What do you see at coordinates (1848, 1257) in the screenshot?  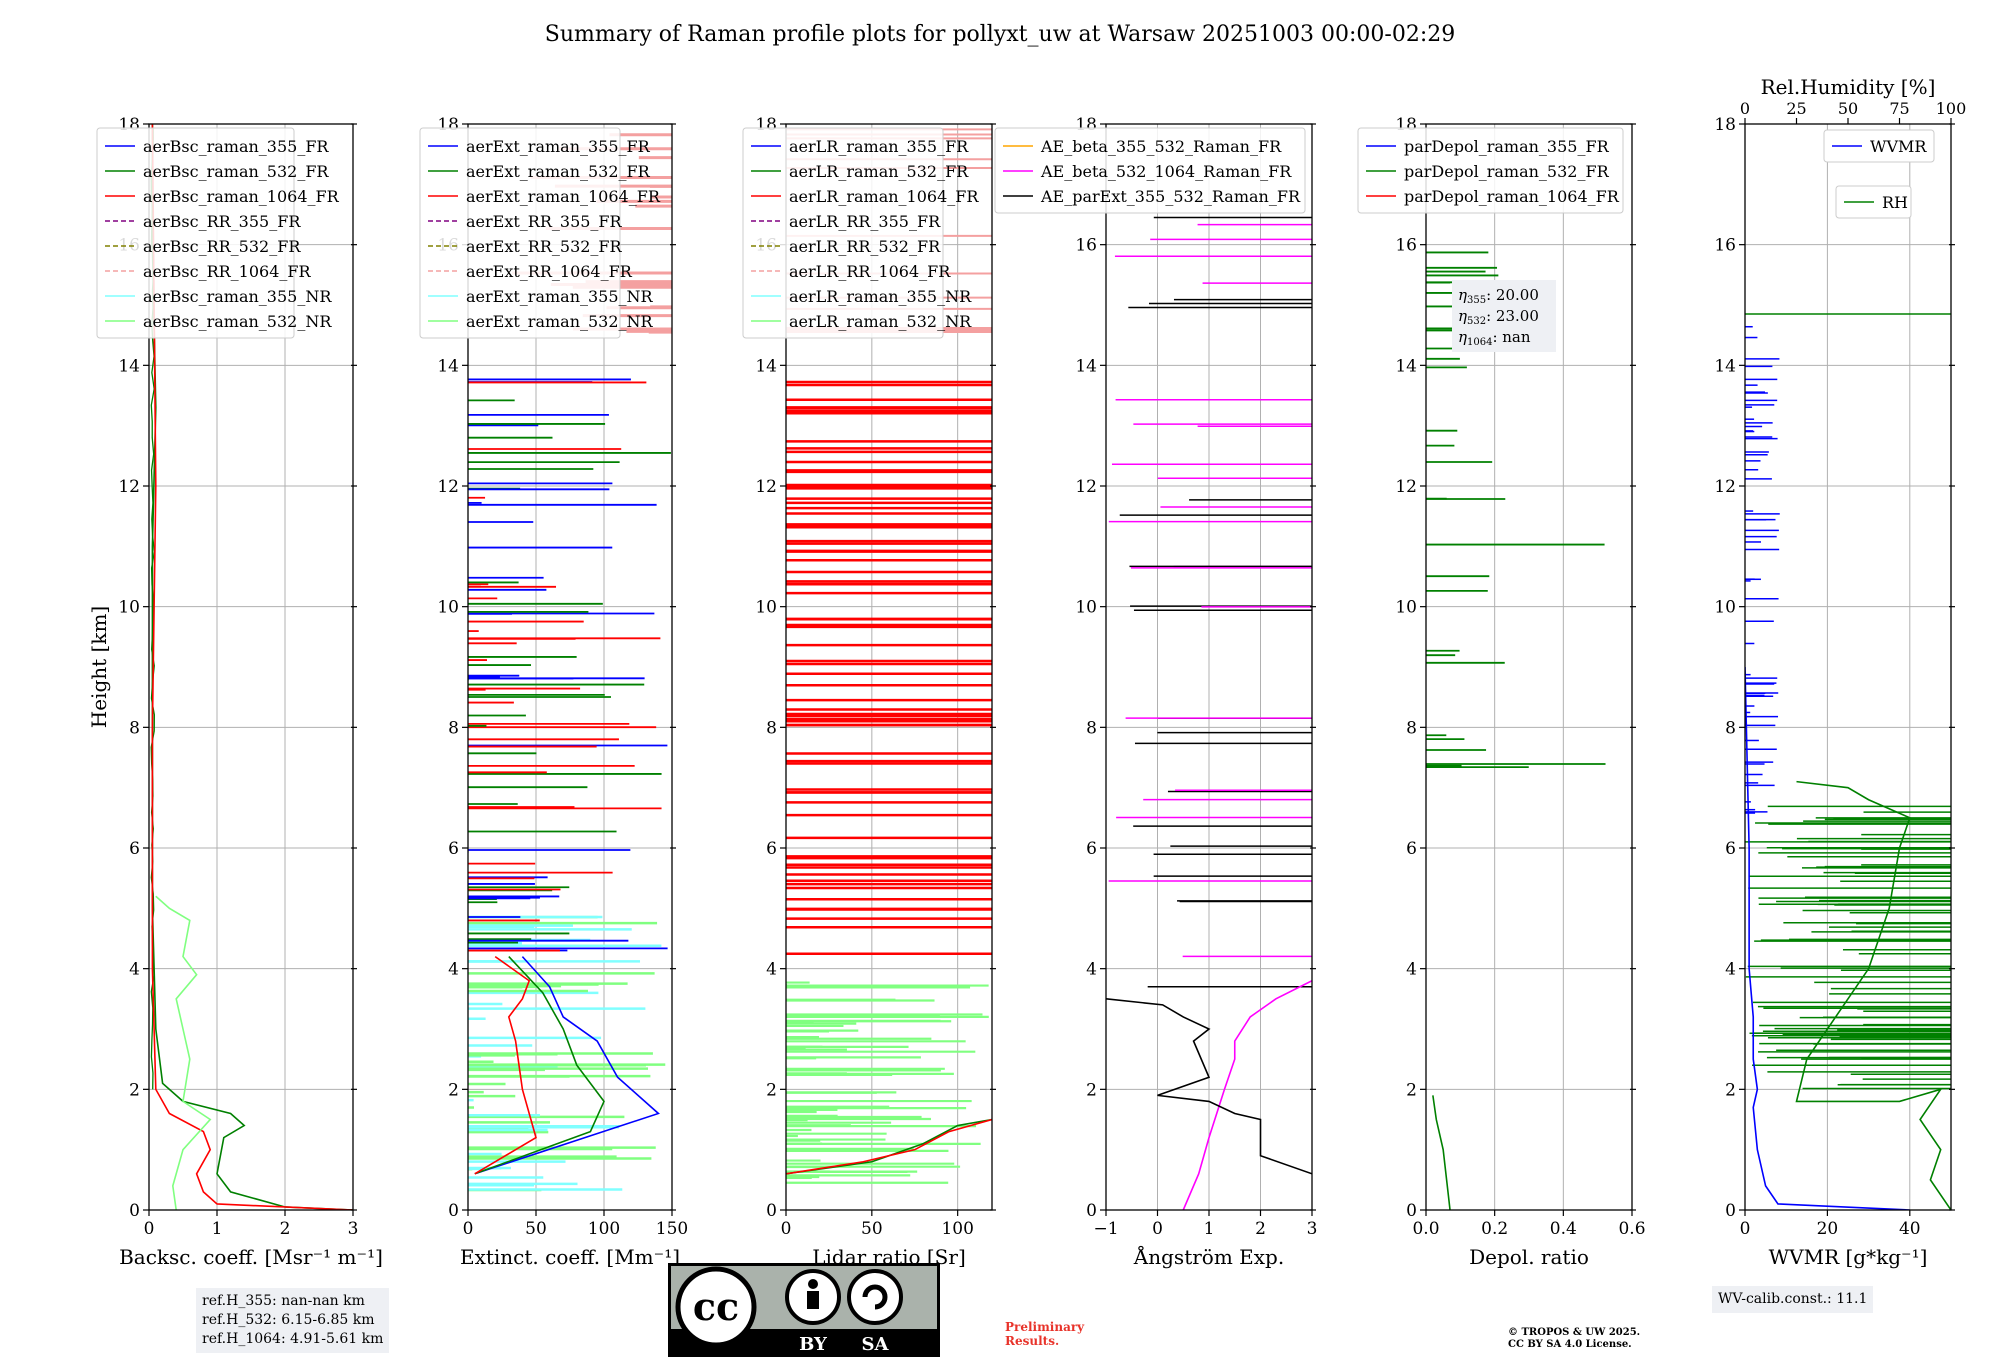 I see `x-axis-label: WVMR [g*kg⁻¹]` at bounding box center [1848, 1257].